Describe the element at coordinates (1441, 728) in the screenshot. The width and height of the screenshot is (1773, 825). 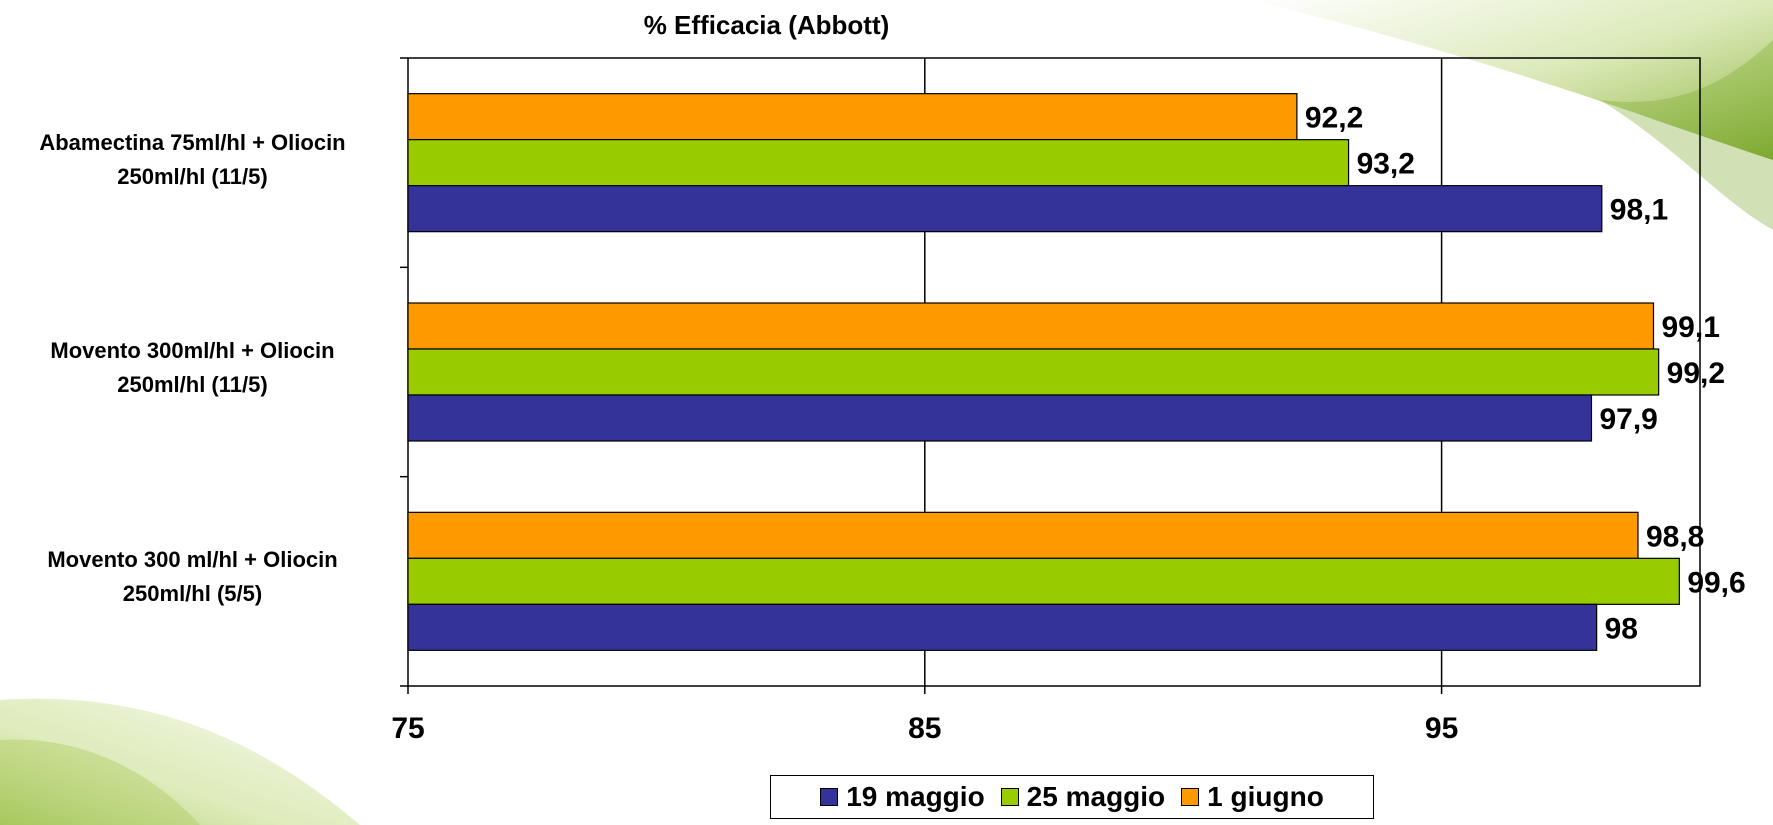
I see `x-tick-label: 95` at that location.